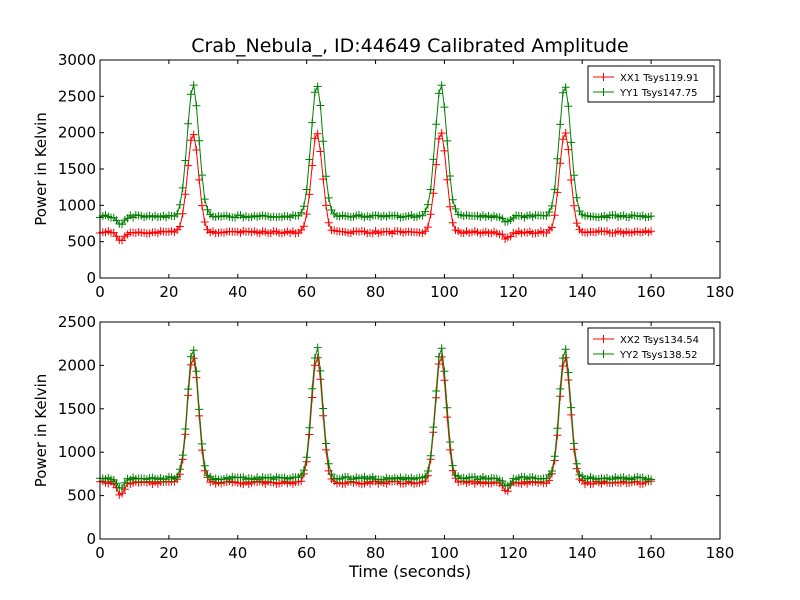  Describe the element at coordinates (77, 409) in the screenshot. I see `y-tick-label: 1500` at that location.